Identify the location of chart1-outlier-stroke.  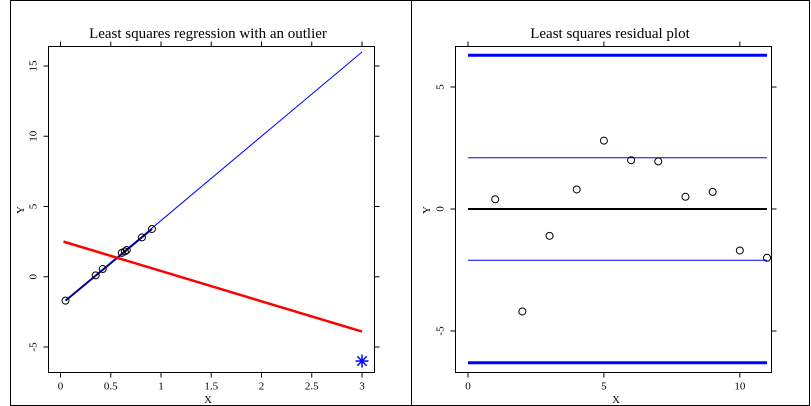
(362, 361).